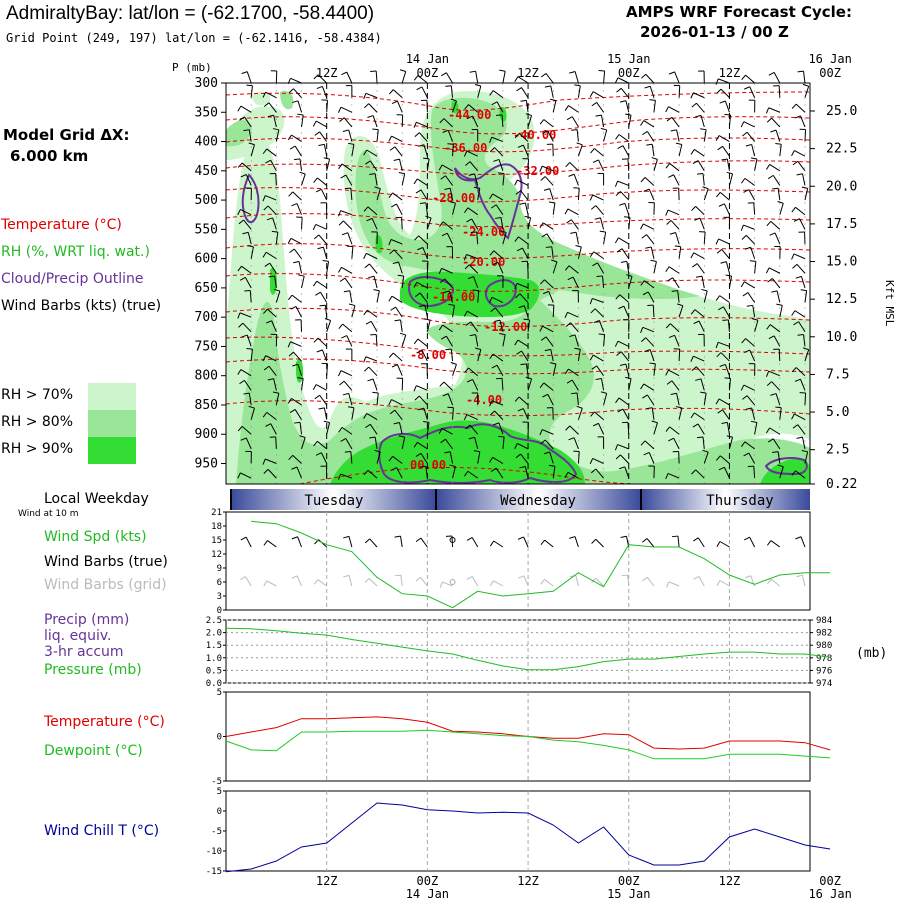 The image size is (900, 900). Describe the element at coordinates (206, 317) in the screenshot. I see `pressure-tick-label: 700` at that location.